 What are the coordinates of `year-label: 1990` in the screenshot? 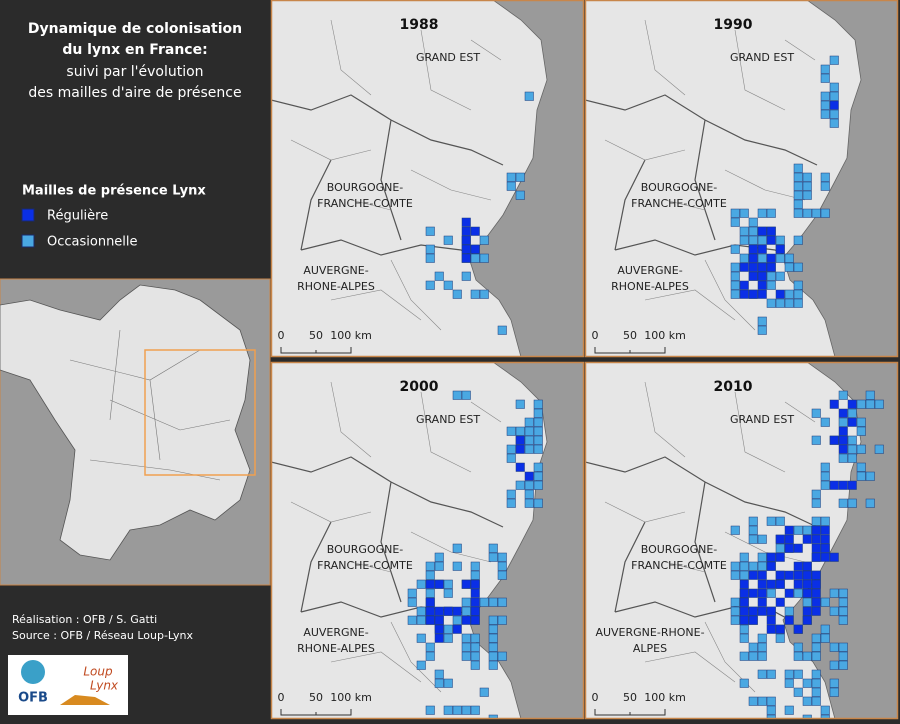 It's located at (733, 25).